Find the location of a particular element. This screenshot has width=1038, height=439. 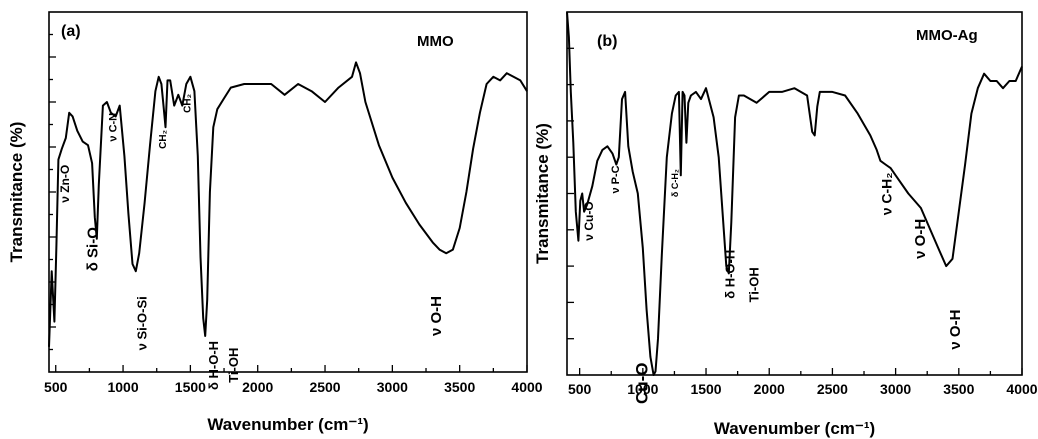

x-tick-label-a-500: 500 is located at coordinates (56, 387).